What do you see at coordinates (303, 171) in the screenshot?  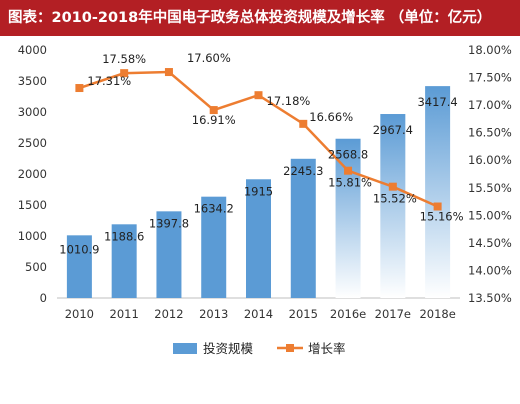 I see `bar-data-label: 2245.3` at bounding box center [303, 171].